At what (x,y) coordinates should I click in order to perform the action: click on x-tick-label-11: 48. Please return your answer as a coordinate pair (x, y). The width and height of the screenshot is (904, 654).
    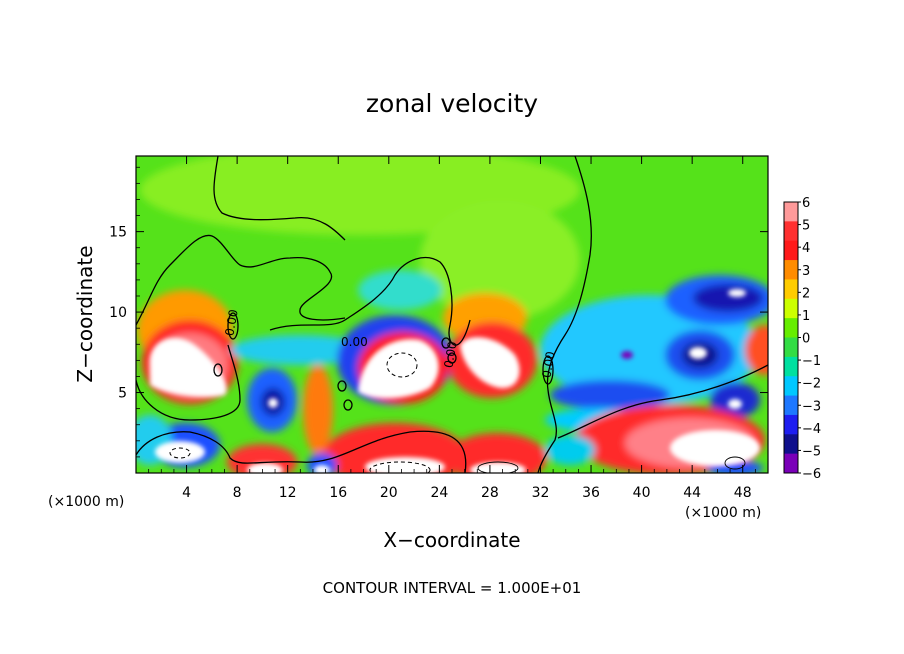
    Looking at the image, I should click on (743, 493).